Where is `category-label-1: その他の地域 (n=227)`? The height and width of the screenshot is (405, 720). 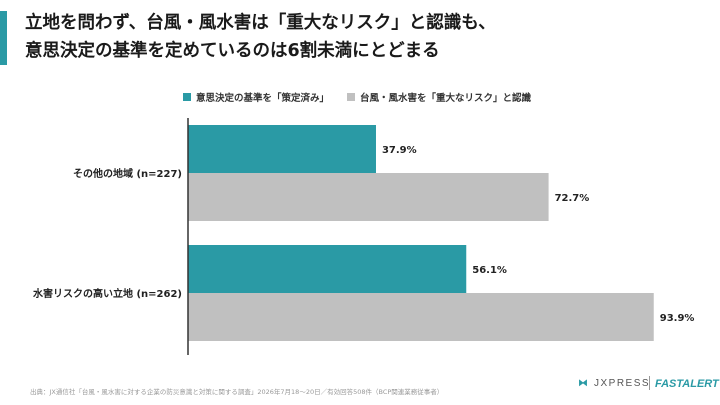
category-label-1: その他の地域 (n=227) is located at coordinates (127, 173).